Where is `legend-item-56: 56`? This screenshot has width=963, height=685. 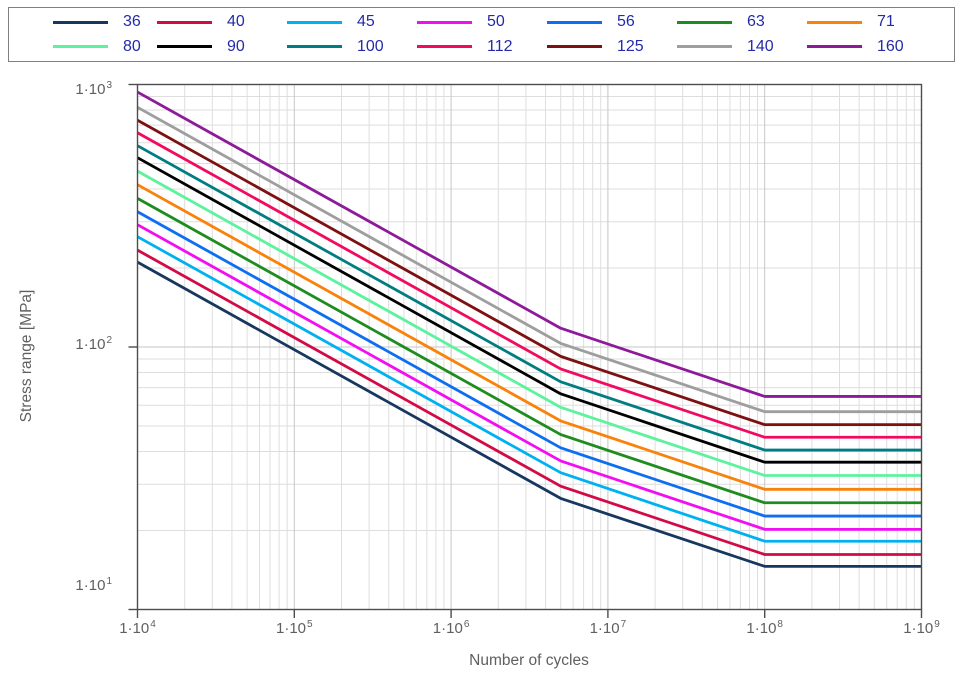 legend-item-56: 56 is located at coordinates (612, 22).